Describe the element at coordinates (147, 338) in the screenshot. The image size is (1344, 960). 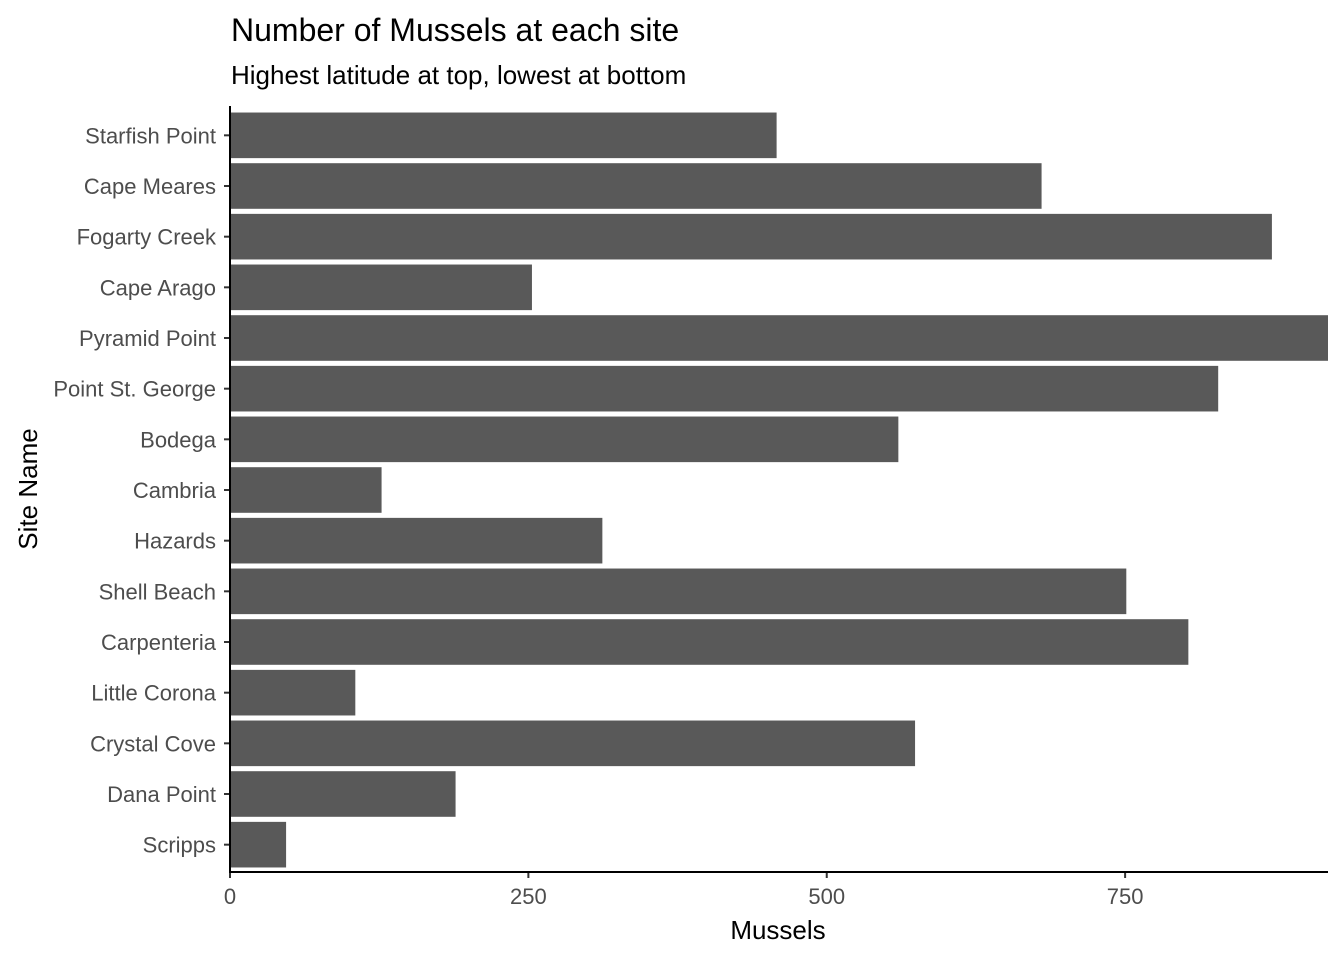
I see `y-tick-label-pyramid-point: Pyramid Point` at that location.